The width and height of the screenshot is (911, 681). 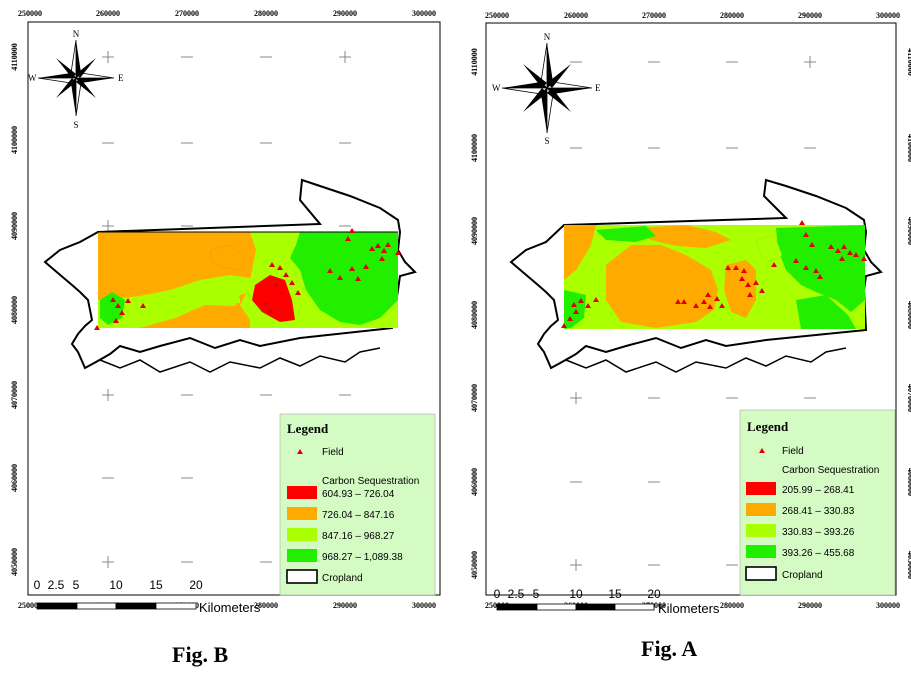 What do you see at coordinates (818, 532) in the screenshot?
I see `legend-class-label: 330.83 – 393.26` at bounding box center [818, 532].